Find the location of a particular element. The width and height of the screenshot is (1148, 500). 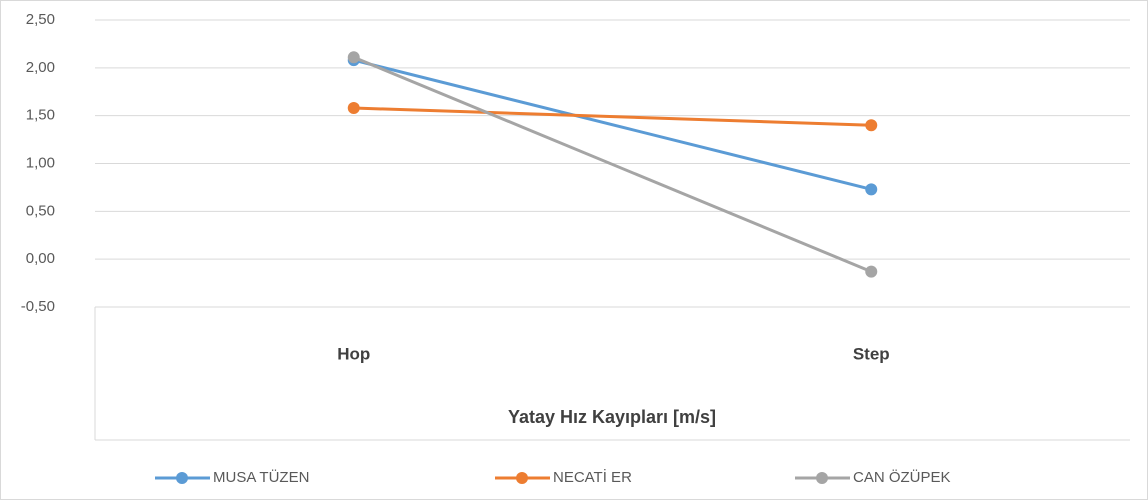

y-tick-label: 0,50 is located at coordinates (40, 210).